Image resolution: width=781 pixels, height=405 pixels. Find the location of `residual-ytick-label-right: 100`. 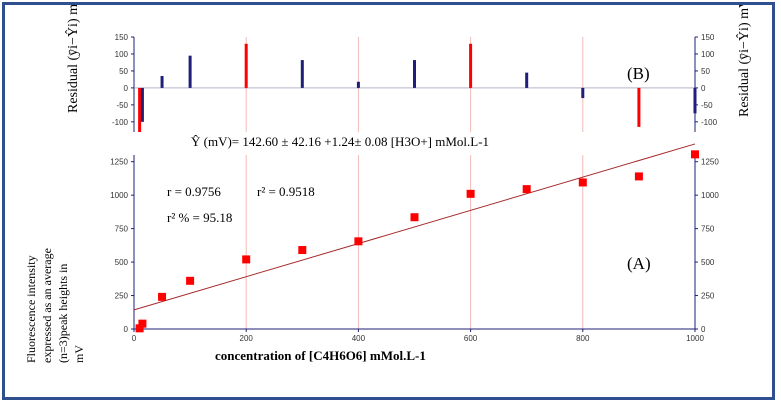

residual-ytick-label-right: 100 is located at coordinates (708, 54).